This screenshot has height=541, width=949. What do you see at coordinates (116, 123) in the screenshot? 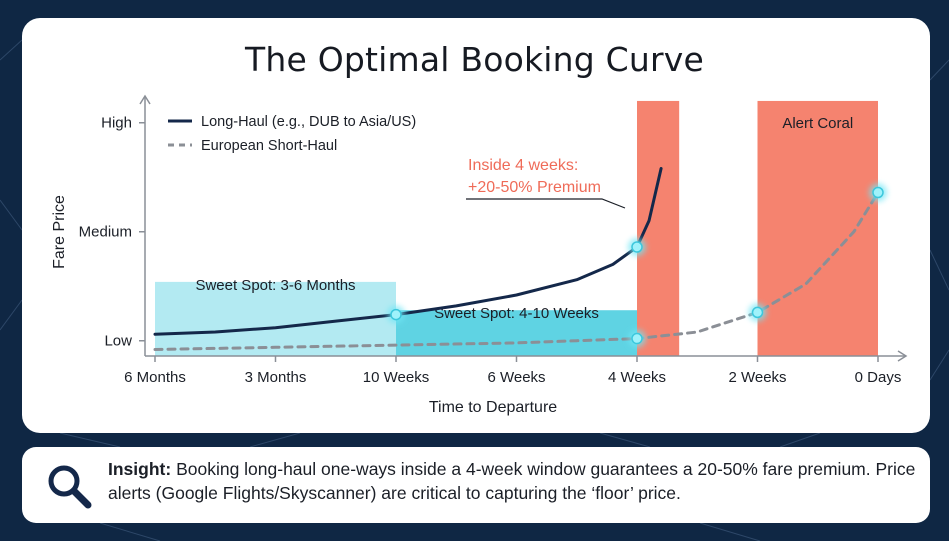
I see `y-tick-label: High` at bounding box center [116, 123].